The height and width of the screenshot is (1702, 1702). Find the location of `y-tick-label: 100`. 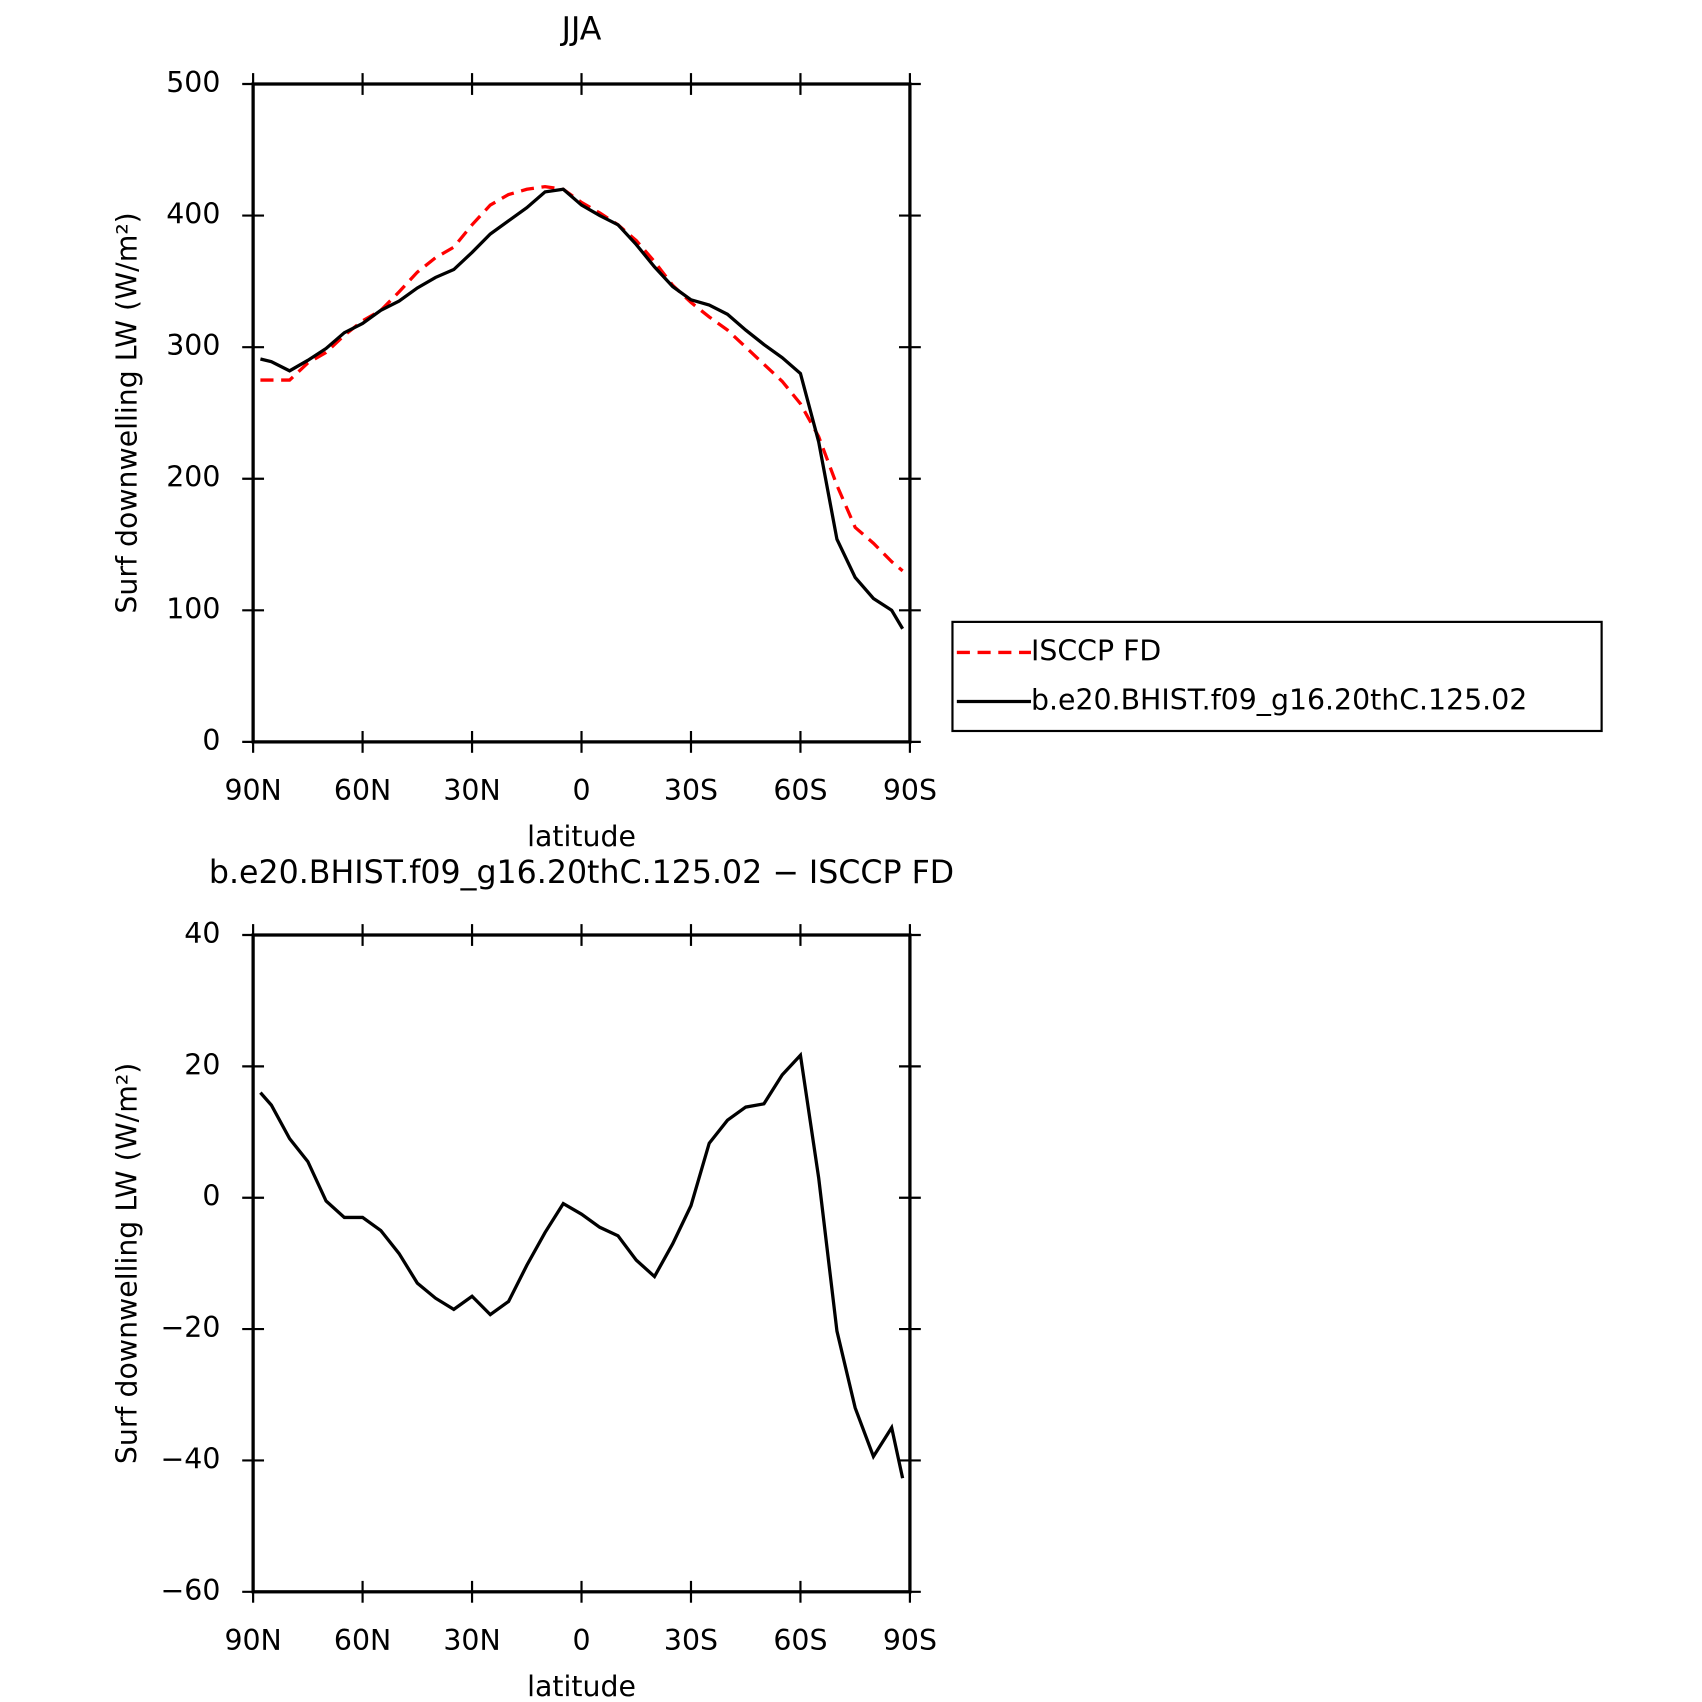

y-tick-label: 100 is located at coordinates (193, 608).